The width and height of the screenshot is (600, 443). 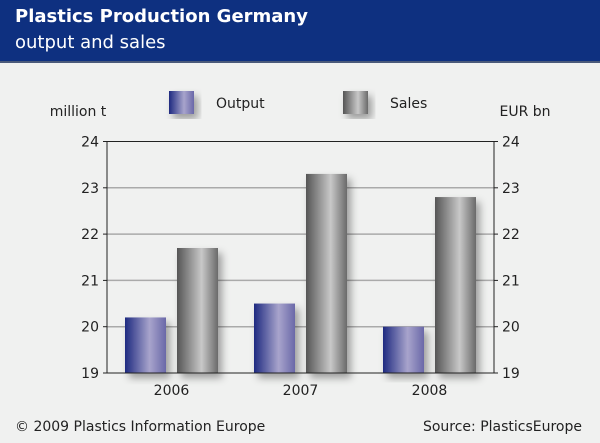 I want to click on y-tick-label-left: 24, so click(x=90, y=143).